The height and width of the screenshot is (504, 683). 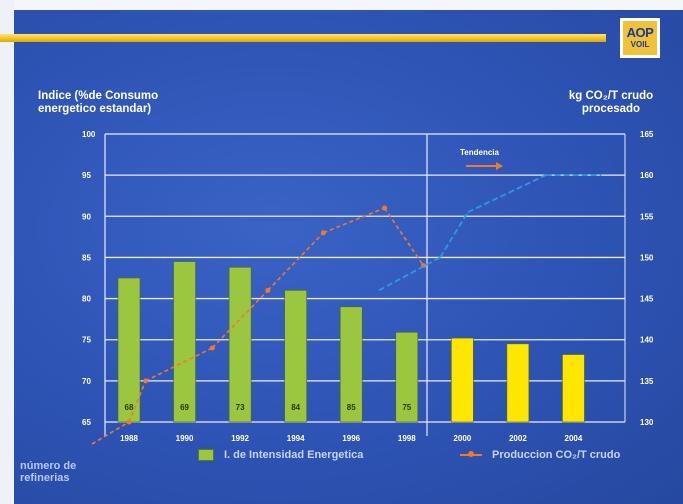 I want to click on right-axis-title: kg CO₂/T crudo procesado, so click(x=611, y=103).